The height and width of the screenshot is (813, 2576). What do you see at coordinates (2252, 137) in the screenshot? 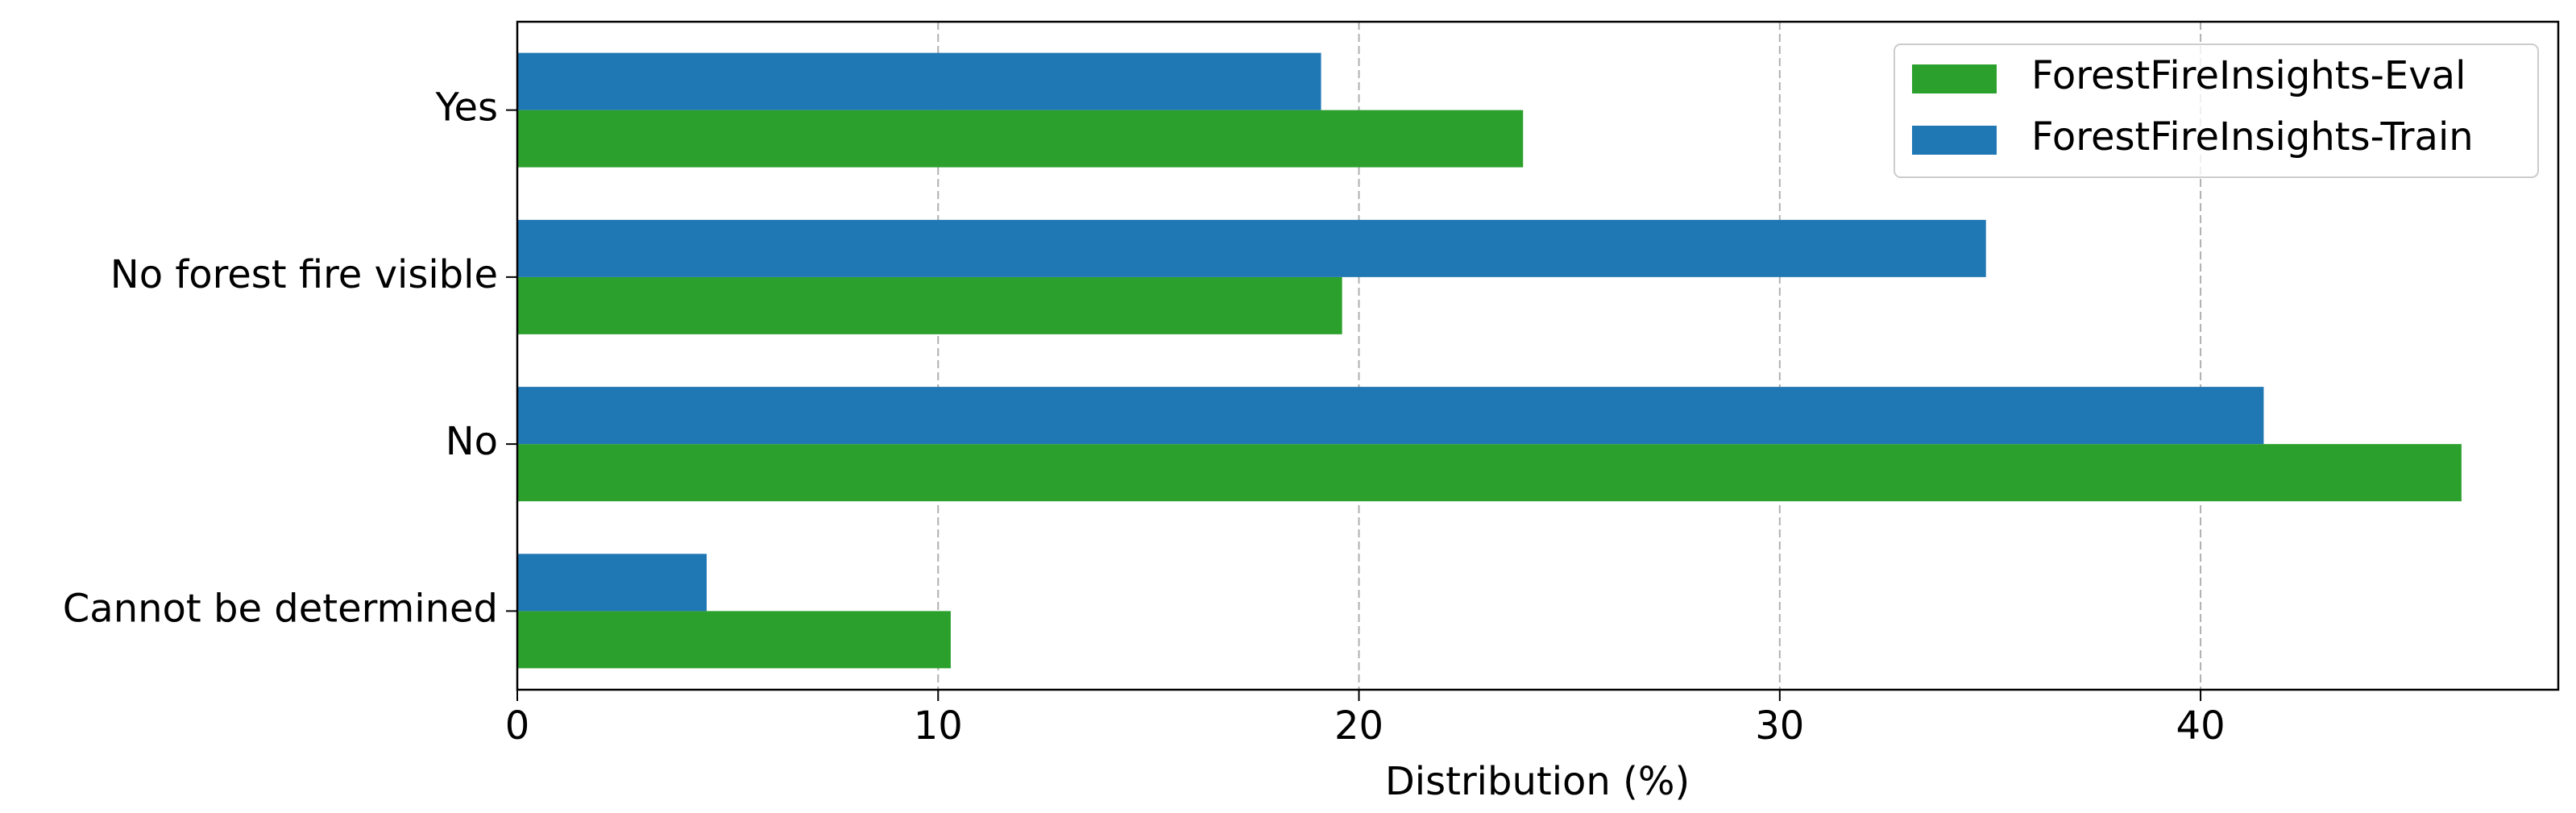
I see `legend-label: ForestFireInsights-Train` at bounding box center [2252, 137].